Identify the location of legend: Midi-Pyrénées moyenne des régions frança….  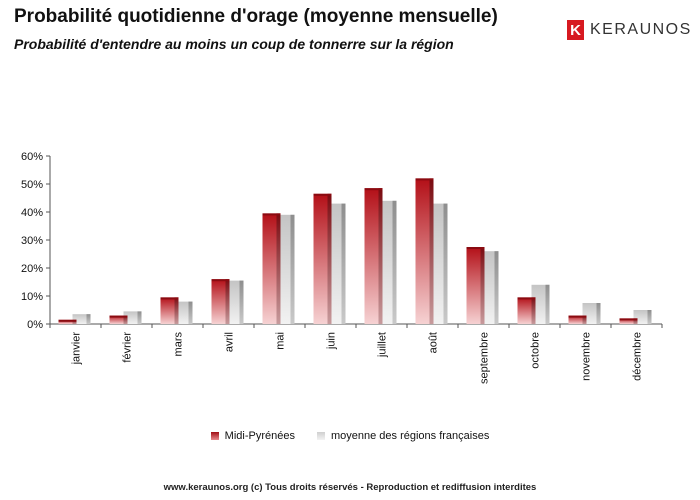
(350, 436).